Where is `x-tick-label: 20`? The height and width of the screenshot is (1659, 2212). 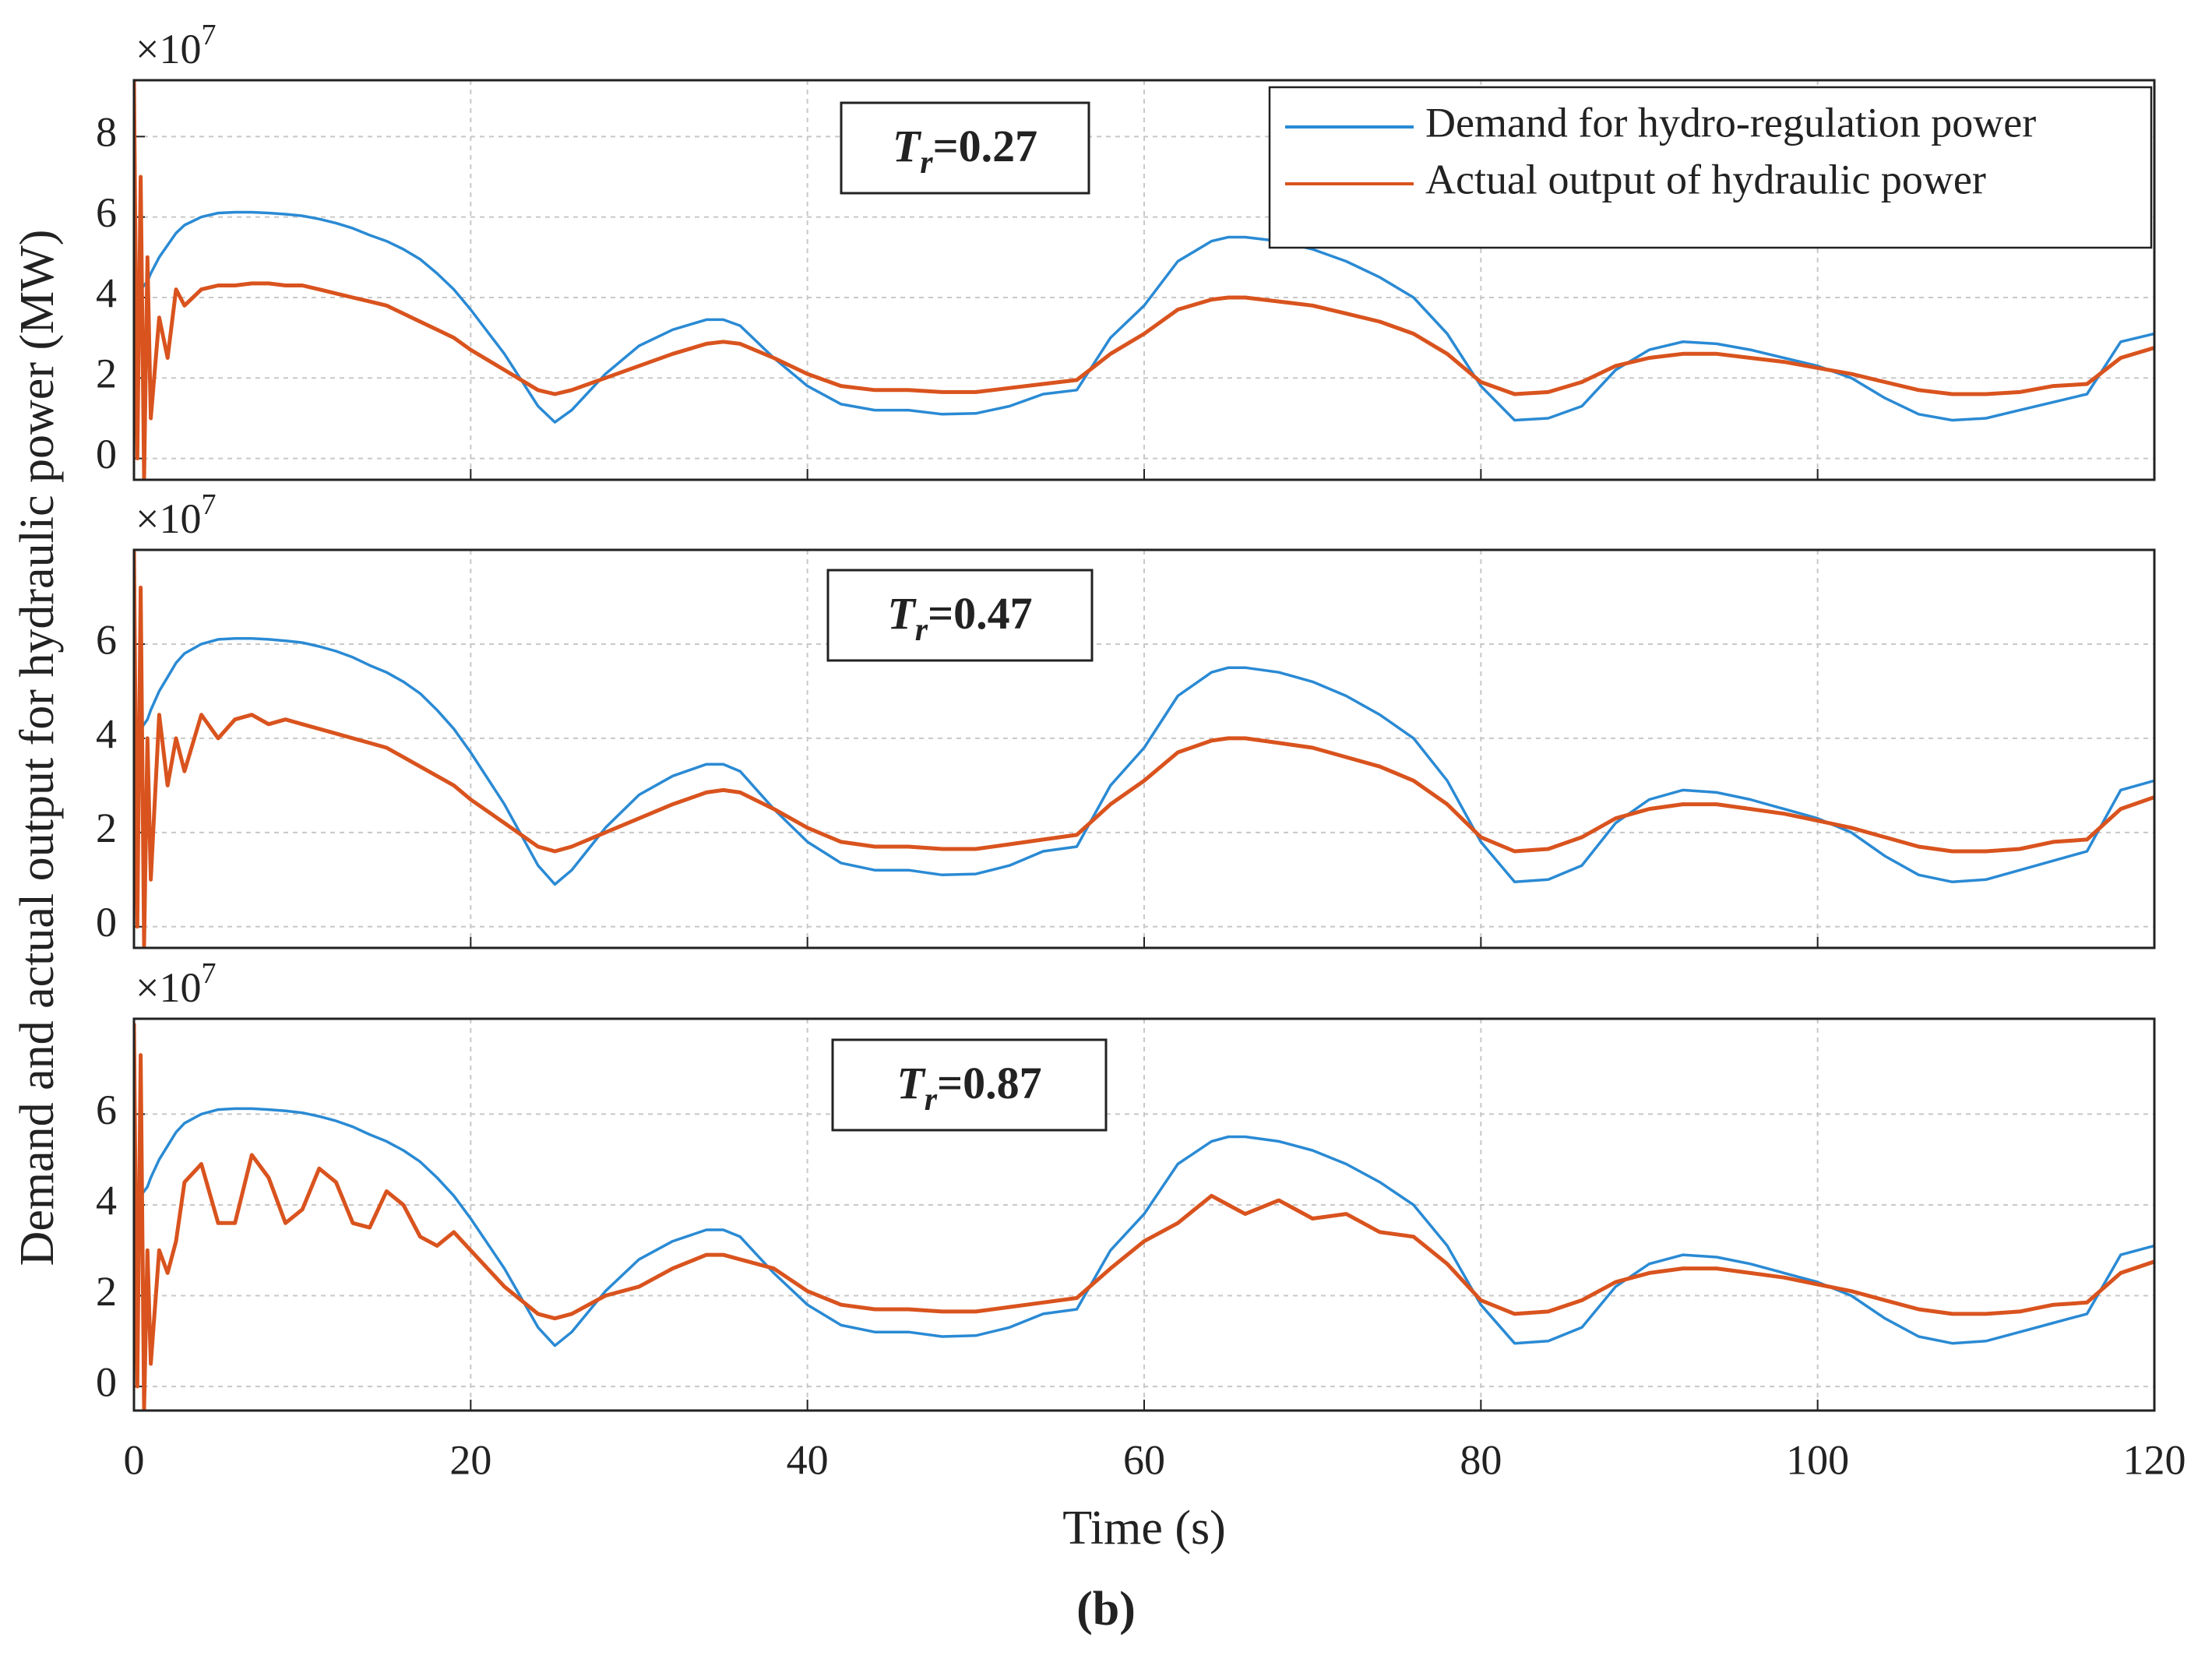
x-tick-label: 20 is located at coordinates (470, 1459).